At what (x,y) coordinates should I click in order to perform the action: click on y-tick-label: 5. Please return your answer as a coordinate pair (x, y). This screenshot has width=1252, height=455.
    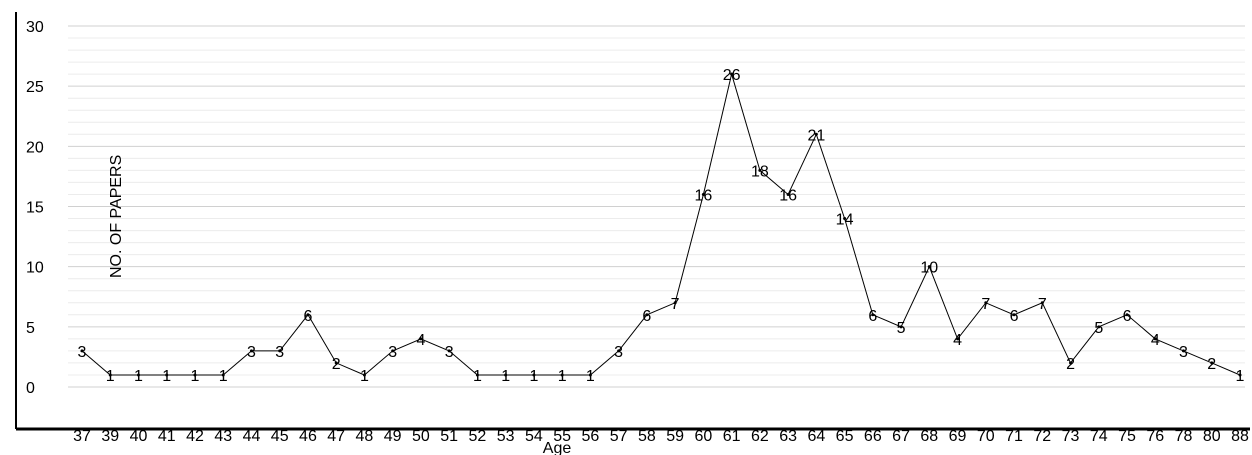
    Looking at the image, I should click on (30, 328).